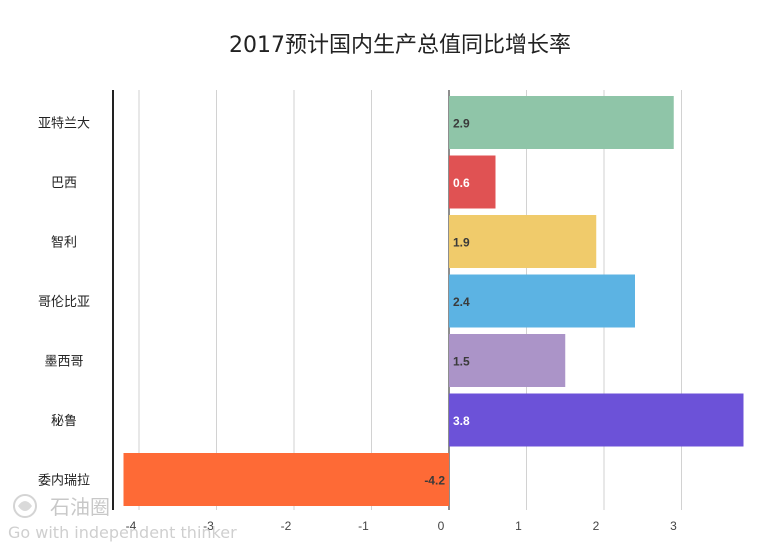  I want to click on x-tick-label: -3, so click(208, 526).